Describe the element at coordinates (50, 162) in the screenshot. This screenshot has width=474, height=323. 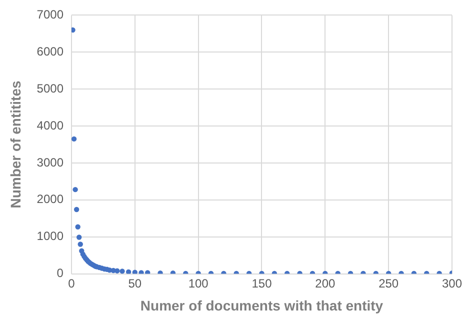
I see `y-tick-label: 3000` at that location.